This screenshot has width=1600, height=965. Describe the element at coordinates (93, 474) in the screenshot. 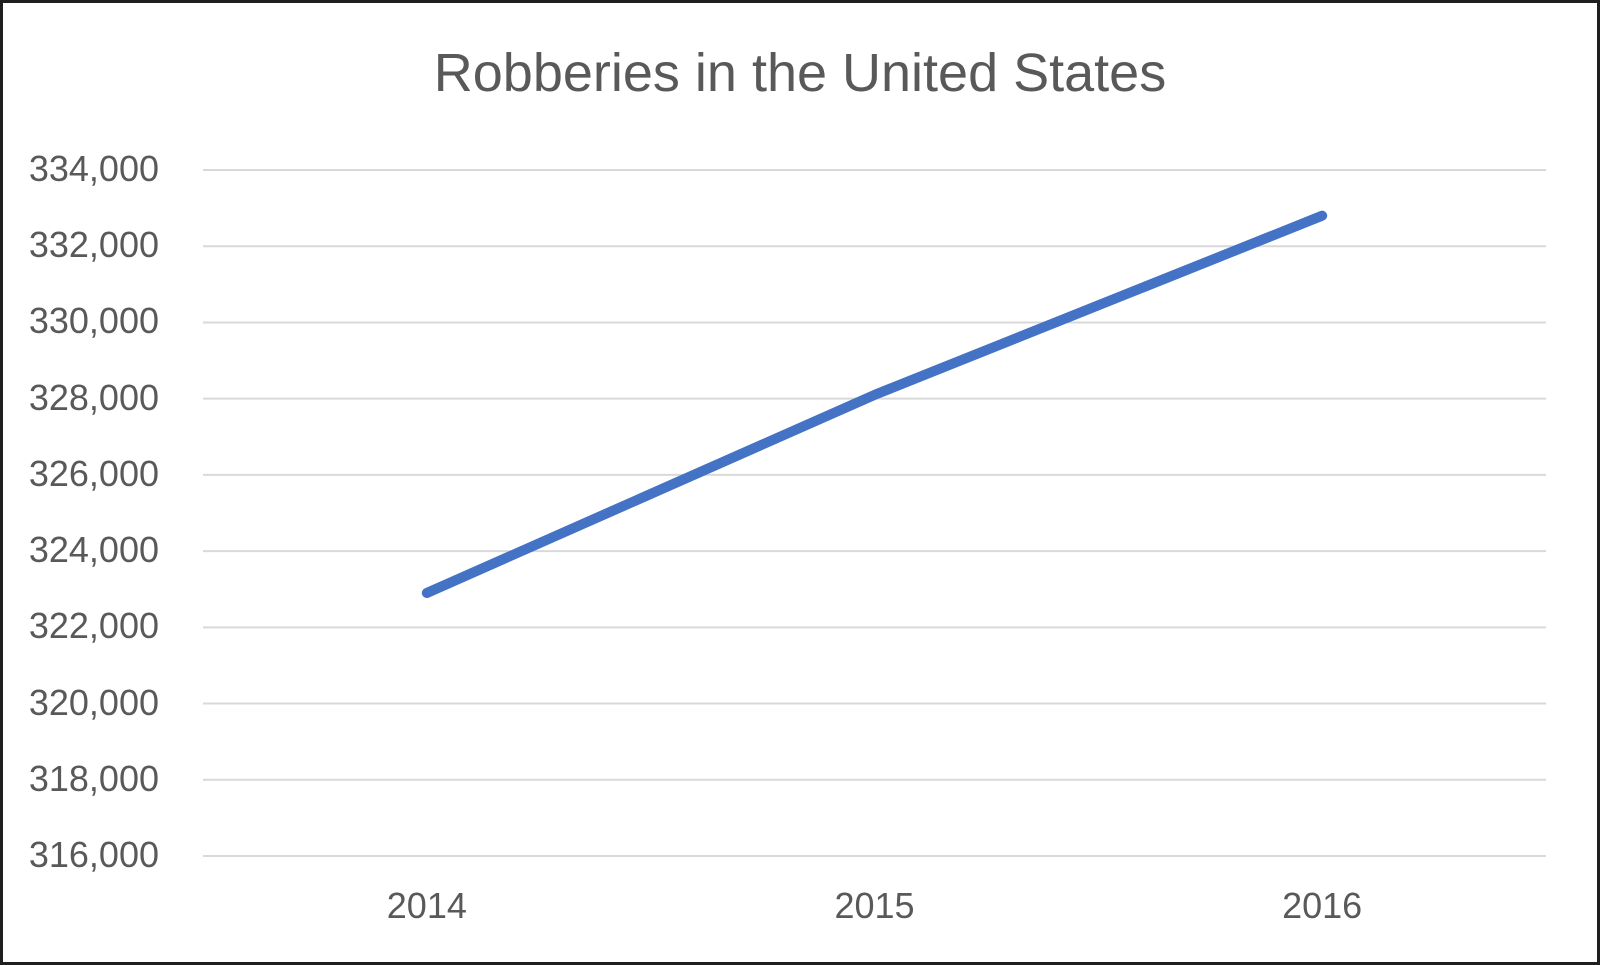

I see `y-axis-tick-label: 326,000` at that location.